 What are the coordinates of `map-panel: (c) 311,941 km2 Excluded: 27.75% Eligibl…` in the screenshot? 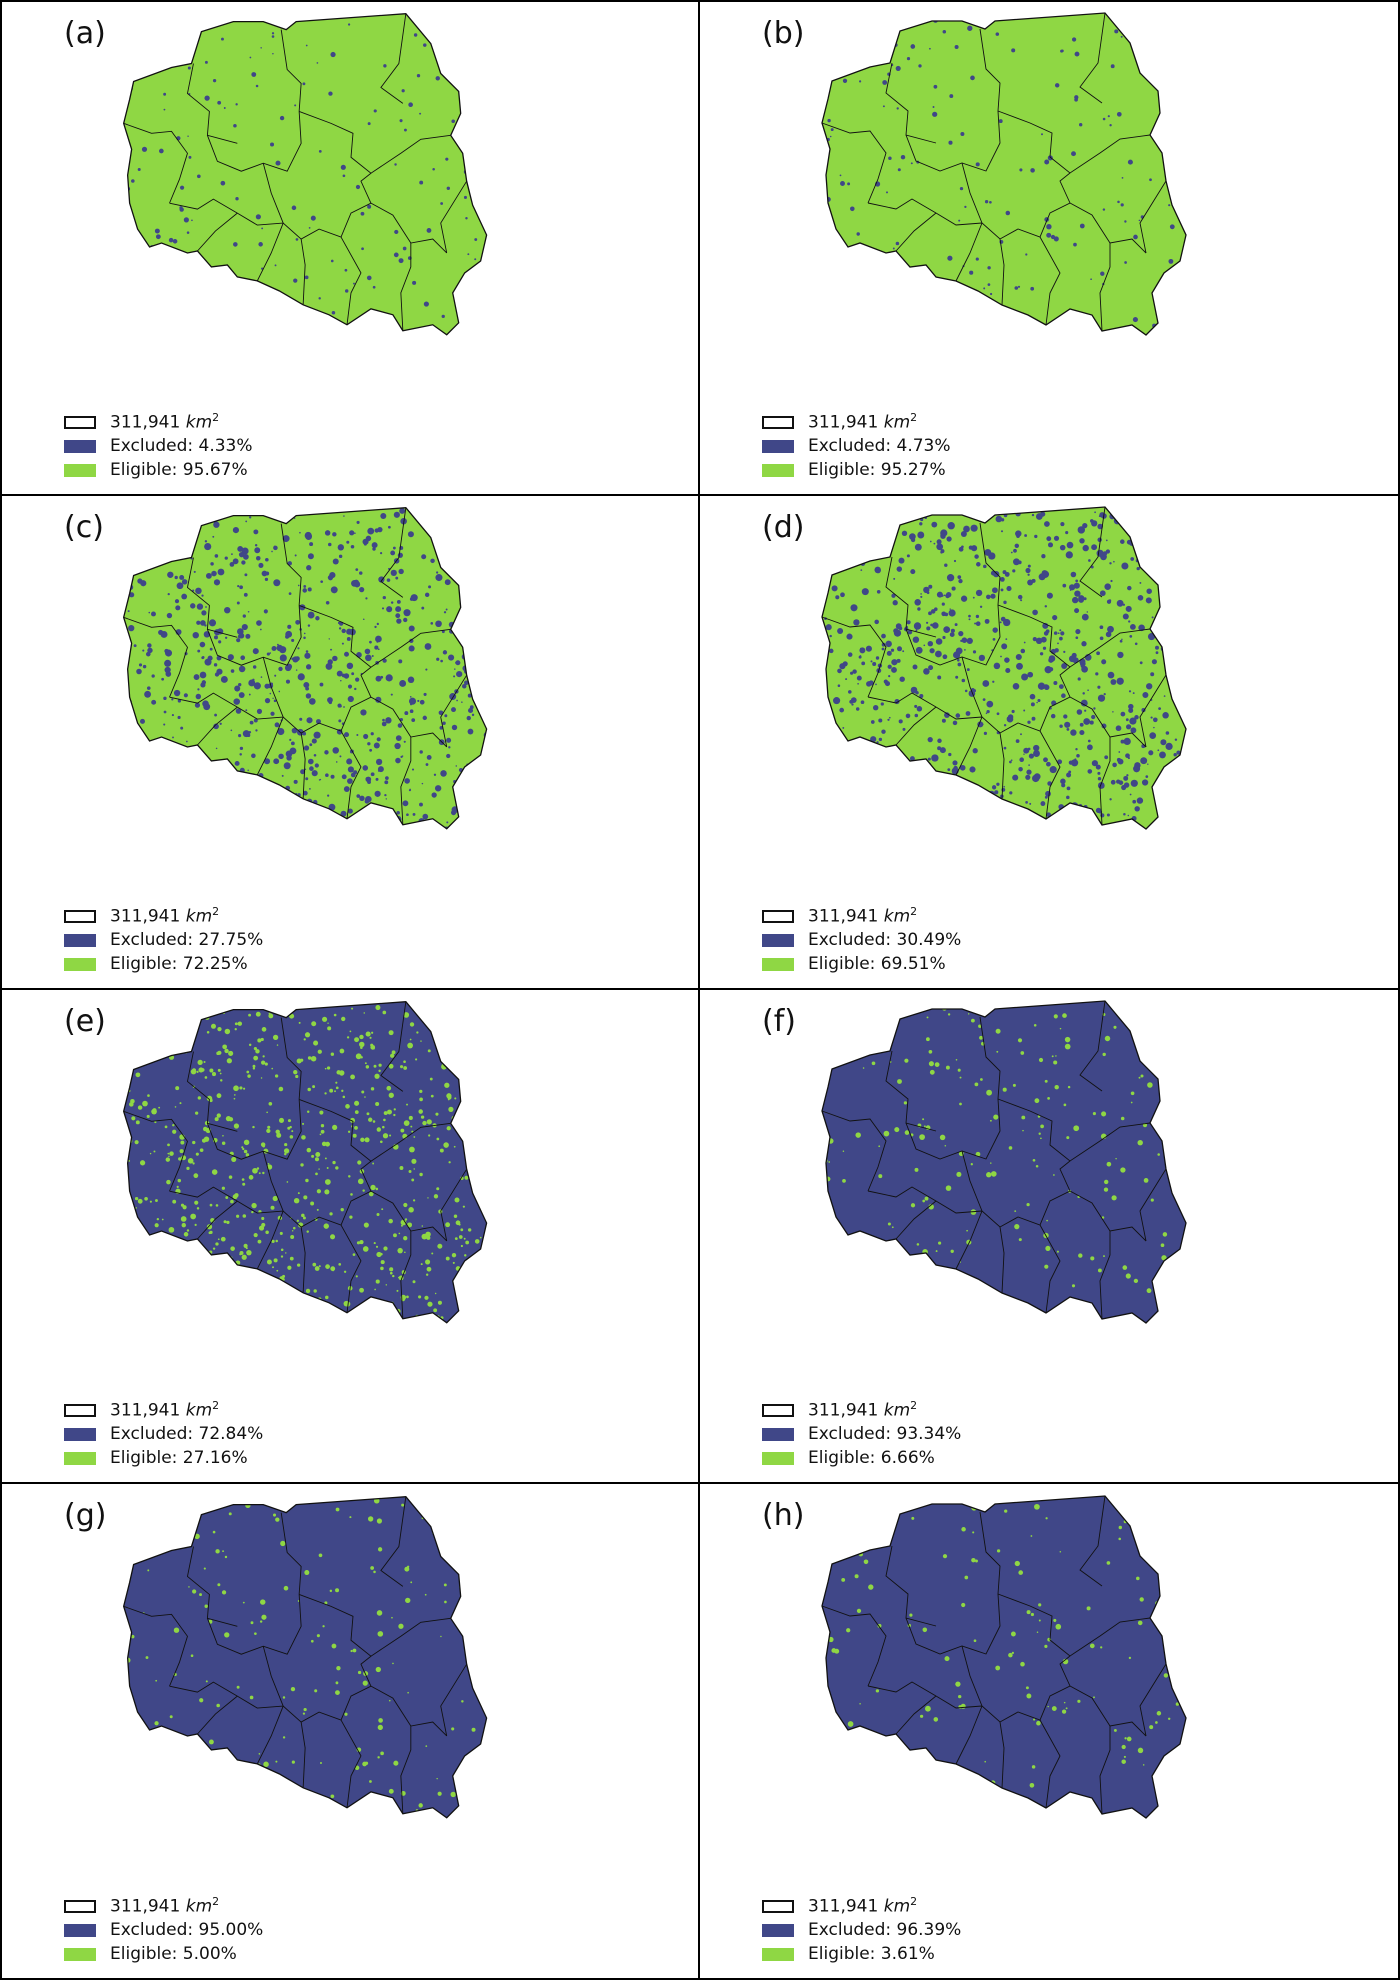 It's located at (351, 743).